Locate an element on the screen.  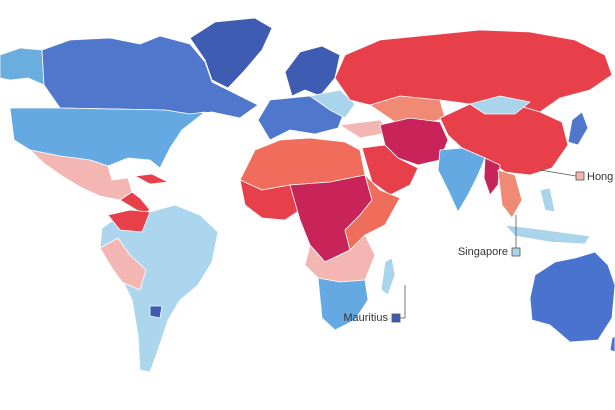
central-america is located at coordinates (135, 203).